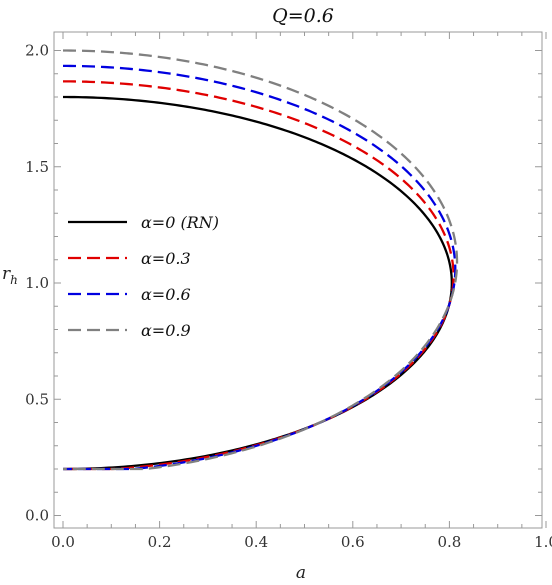 Image resolution: width=552 pixels, height=585 pixels. What do you see at coordinates (63, 542) in the screenshot?
I see `x-tick-label: 0.0` at bounding box center [63, 542].